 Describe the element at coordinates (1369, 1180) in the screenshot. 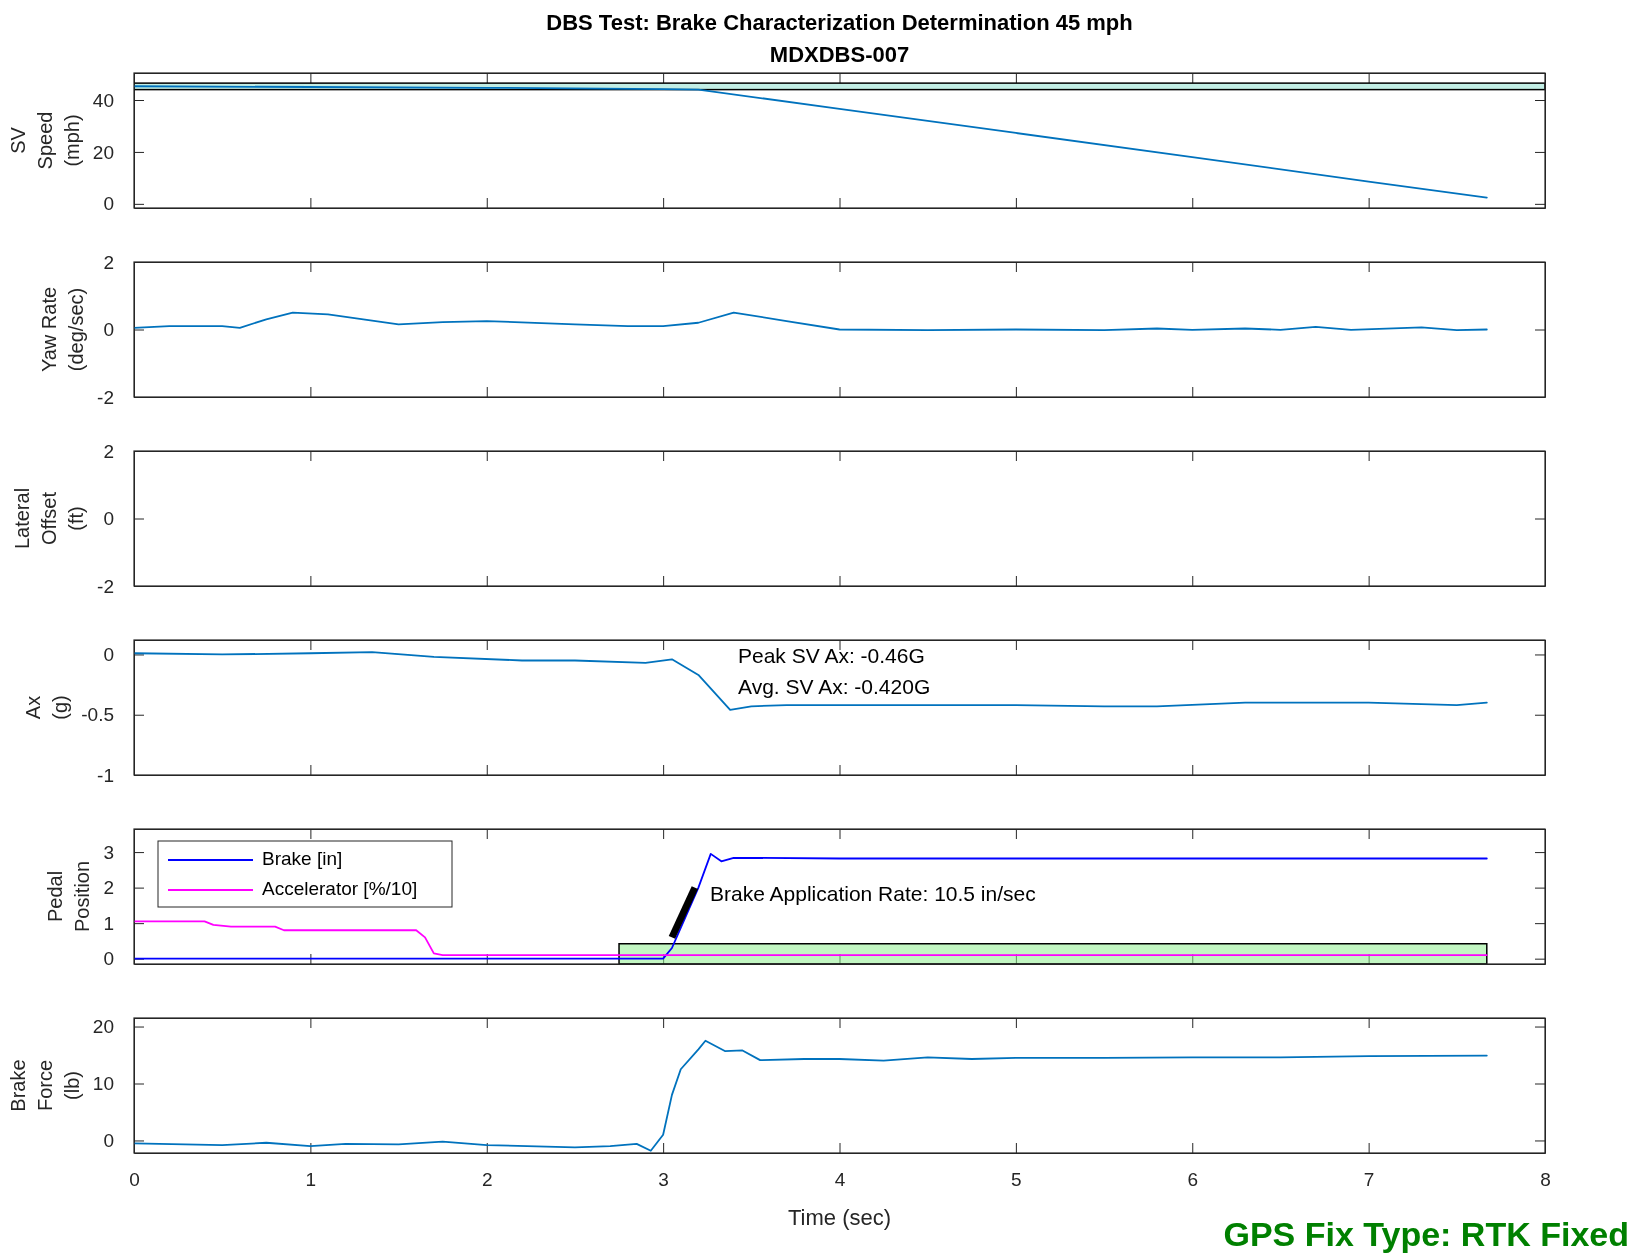

I see `x-tick-label: 7` at that location.